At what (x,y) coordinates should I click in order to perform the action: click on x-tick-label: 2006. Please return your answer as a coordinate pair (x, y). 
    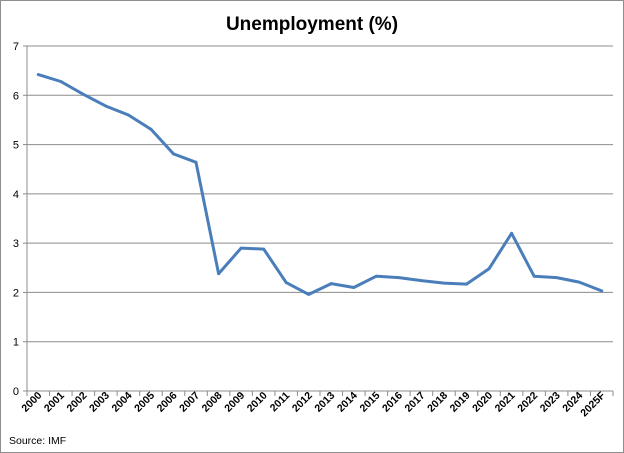
    Looking at the image, I should click on (167, 402).